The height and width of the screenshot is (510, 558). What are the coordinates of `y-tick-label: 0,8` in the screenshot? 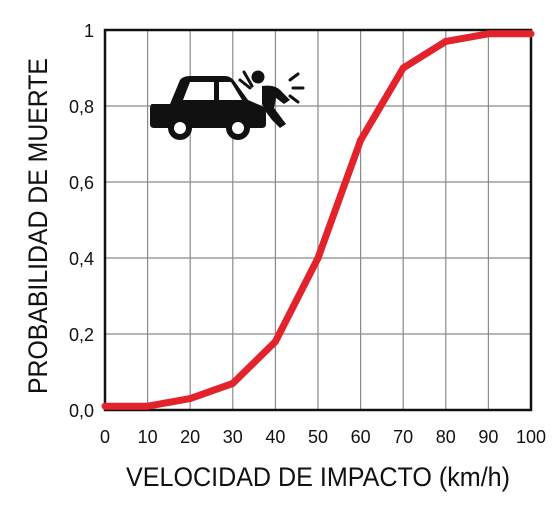 It's located at (81, 107).